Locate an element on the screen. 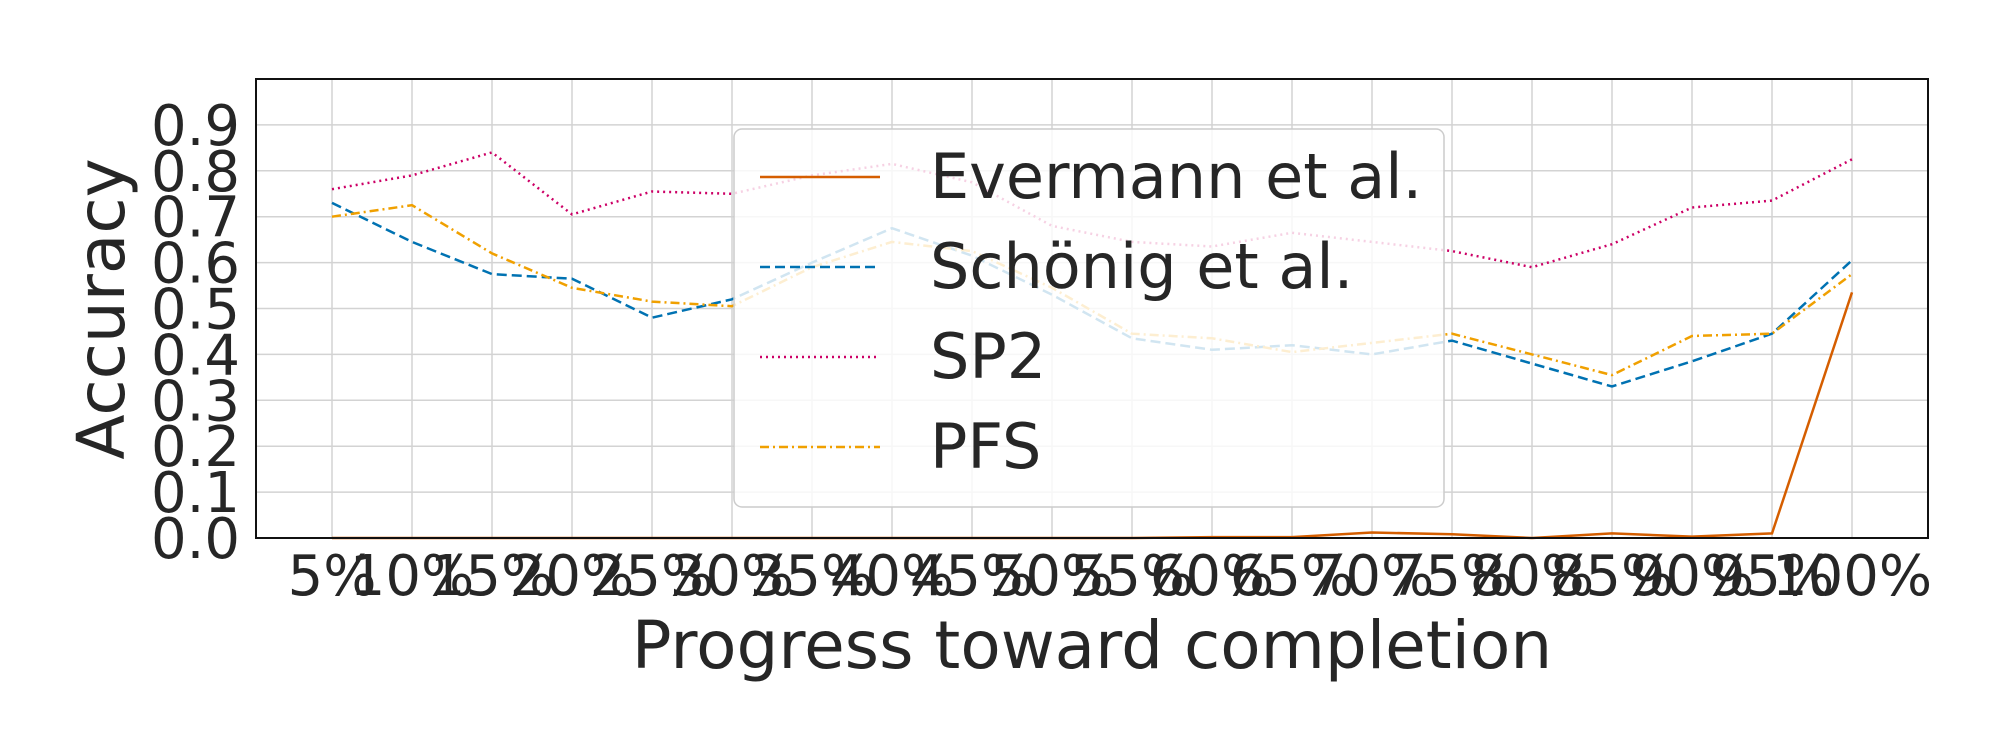  x-tick-label: 50% is located at coordinates (1052, 576).